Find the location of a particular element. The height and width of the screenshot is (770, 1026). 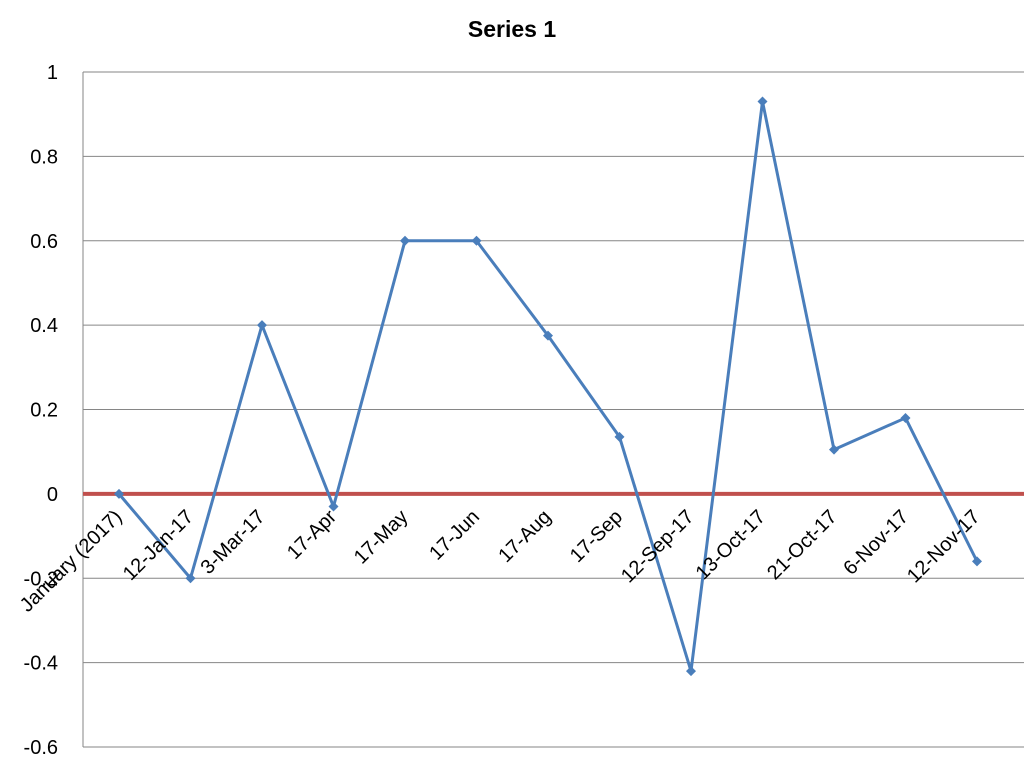

x-tick-label: 12-Nov-17 is located at coordinates (944, 547).